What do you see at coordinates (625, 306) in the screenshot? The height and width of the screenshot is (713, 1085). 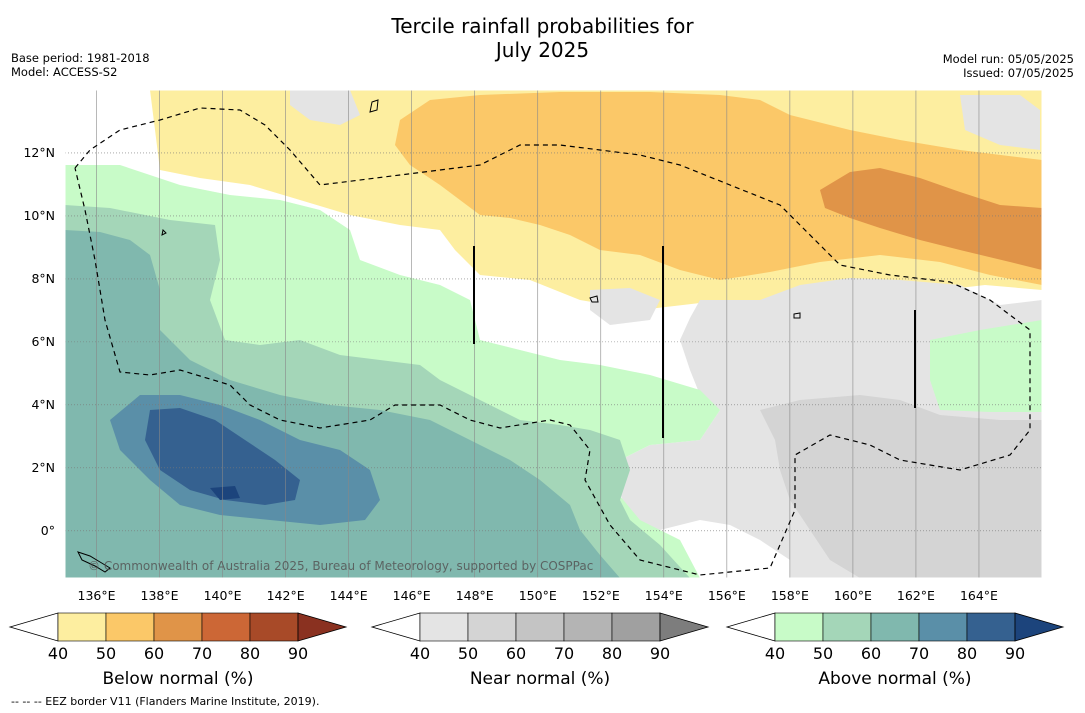 I see `near-normal-40-centre` at bounding box center [625, 306].